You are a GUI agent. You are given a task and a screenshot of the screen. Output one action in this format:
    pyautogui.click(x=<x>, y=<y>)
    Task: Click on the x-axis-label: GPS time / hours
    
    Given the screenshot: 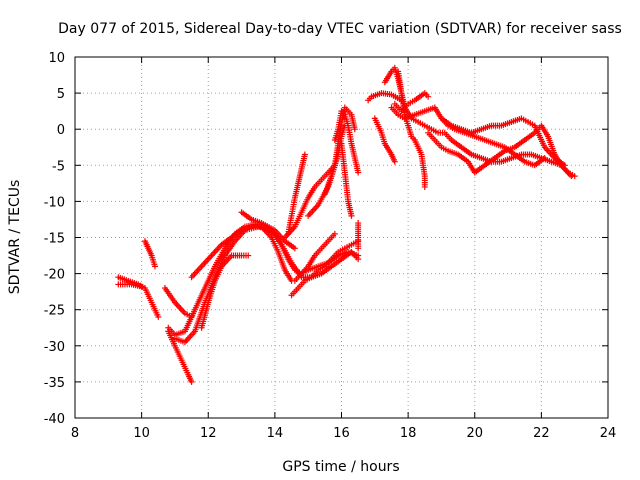 What is the action you would take?
    pyautogui.click(x=340, y=467)
    